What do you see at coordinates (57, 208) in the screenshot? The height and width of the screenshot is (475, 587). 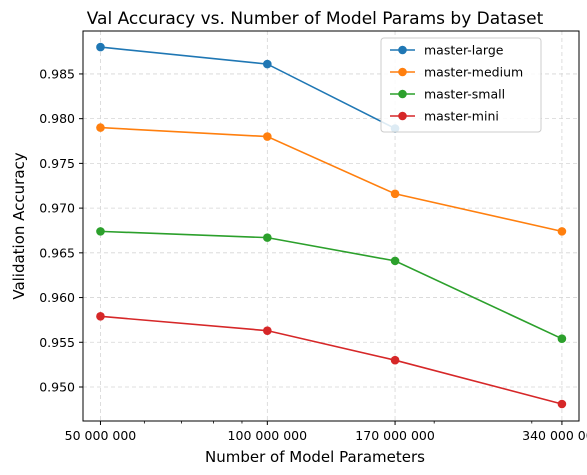 I see `y-tick-label: 0.970` at bounding box center [57, 208].